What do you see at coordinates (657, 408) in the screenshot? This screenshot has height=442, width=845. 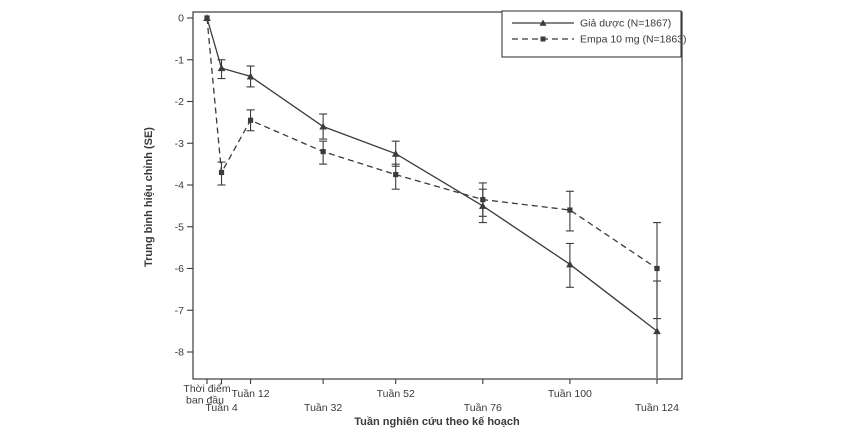 I see `x-tick-label: Tuần 124` at bounding box center [657, 408].